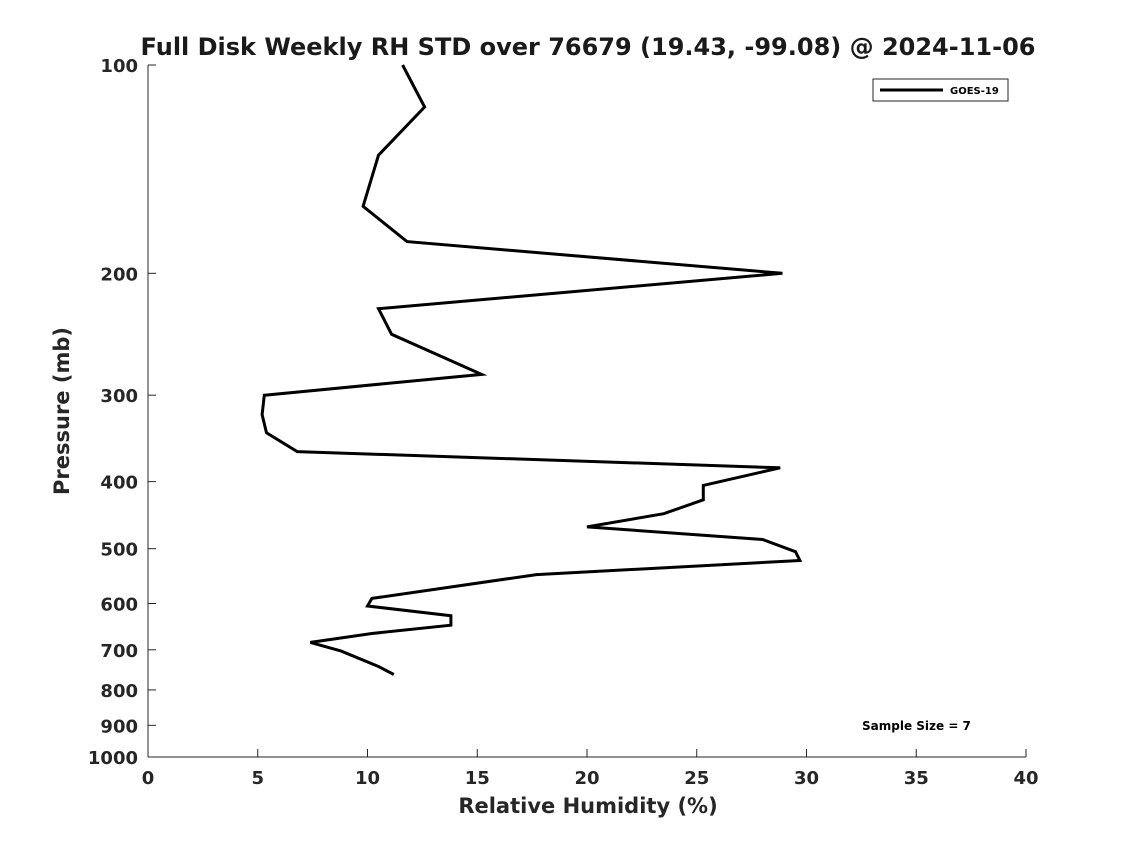 This screenshot has height=851, width=1135. I want to click on y-tick-label: 200, so click(119, 274).